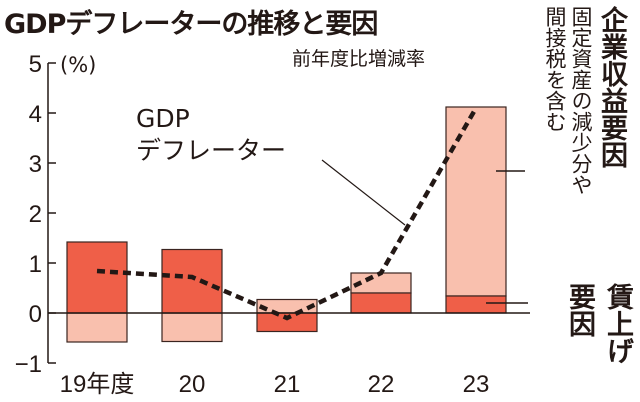 Image resolution: width=640 pixels, height=402 pixels. What do you see at coordinates (211, 150) in the screenshot?
I see `line-label-deflator: デフレーター` at bounding box center [211, 150].